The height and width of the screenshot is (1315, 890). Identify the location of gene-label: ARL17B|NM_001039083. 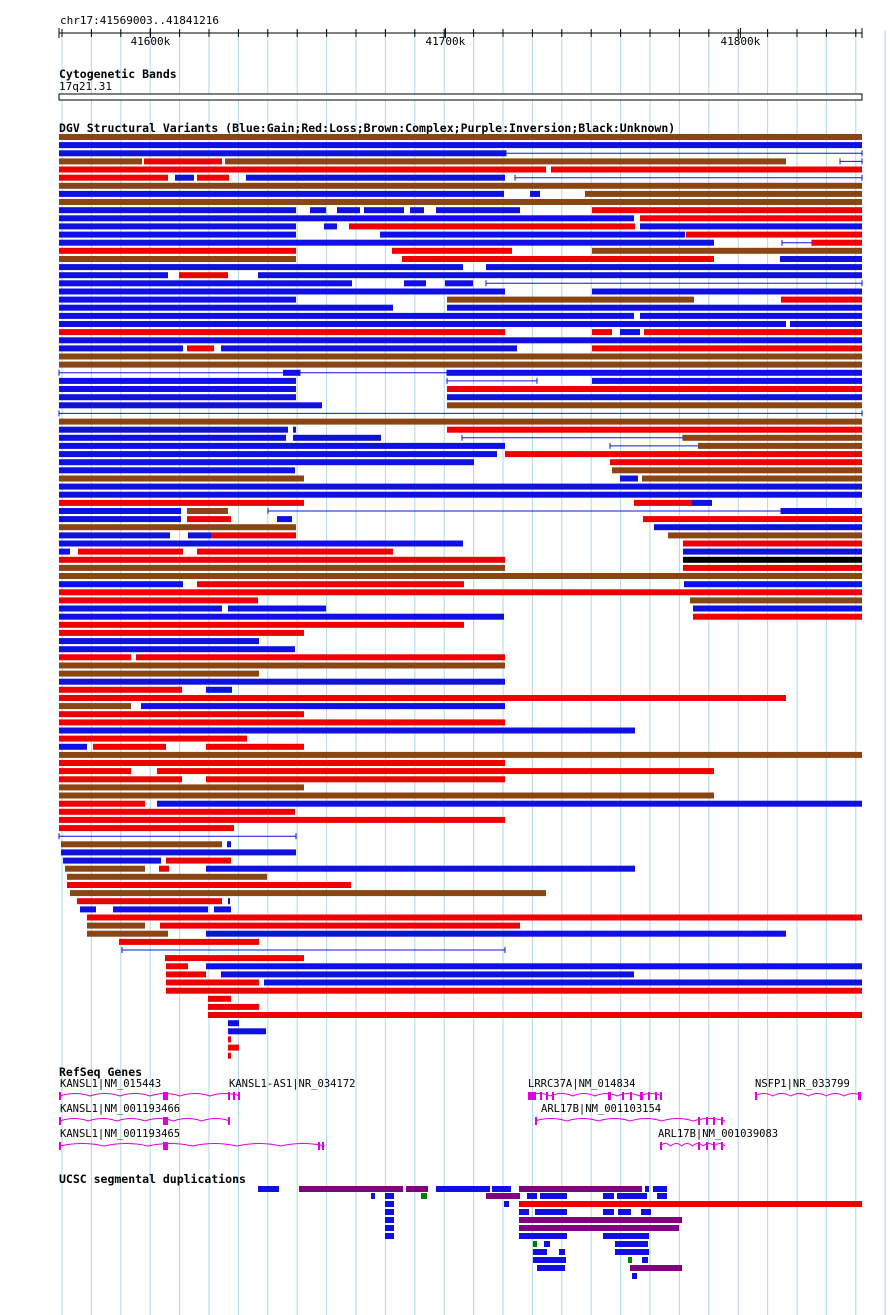
(718, 1134).